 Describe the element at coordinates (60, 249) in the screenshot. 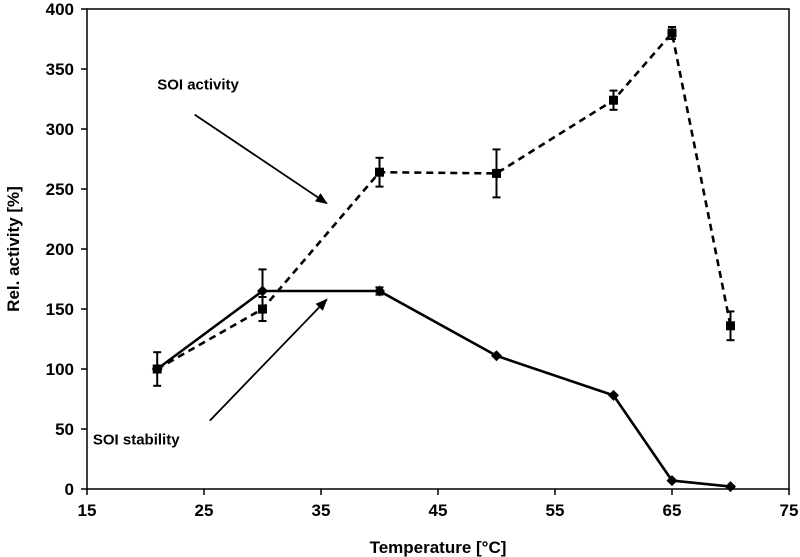

I see `y-tick-label: 200` at that location.